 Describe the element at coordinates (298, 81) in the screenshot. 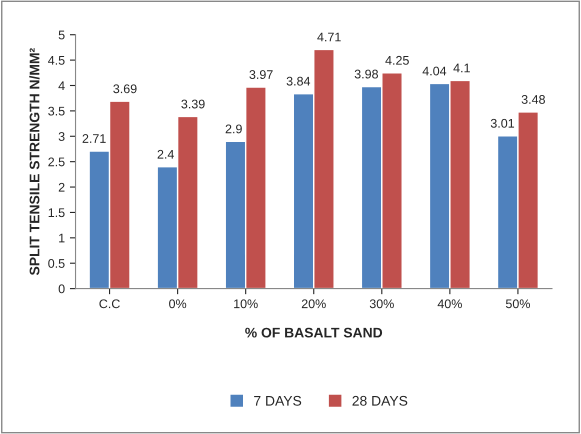

I see `data-label: 3.84` at that location.